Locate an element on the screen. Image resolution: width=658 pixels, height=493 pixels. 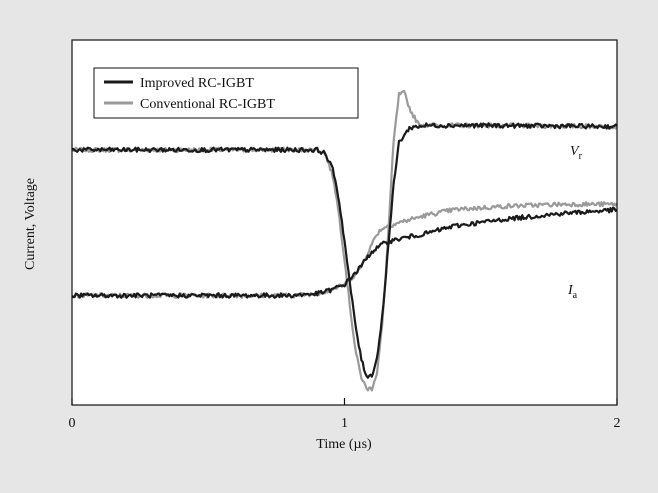
curve-label-vr: Vr is located at coordinates (576, 153).